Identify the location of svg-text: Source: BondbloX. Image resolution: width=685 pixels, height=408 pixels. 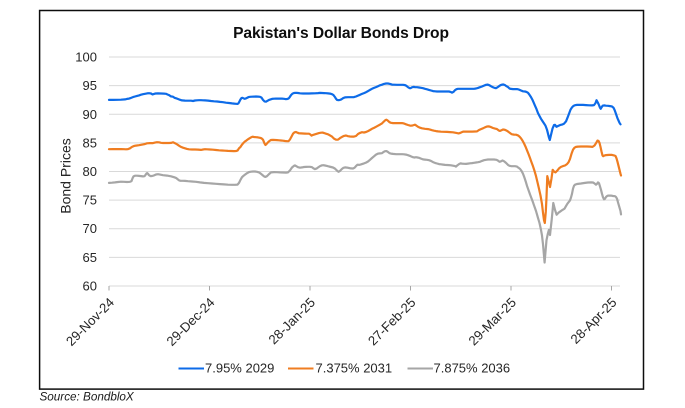
(87, 397).